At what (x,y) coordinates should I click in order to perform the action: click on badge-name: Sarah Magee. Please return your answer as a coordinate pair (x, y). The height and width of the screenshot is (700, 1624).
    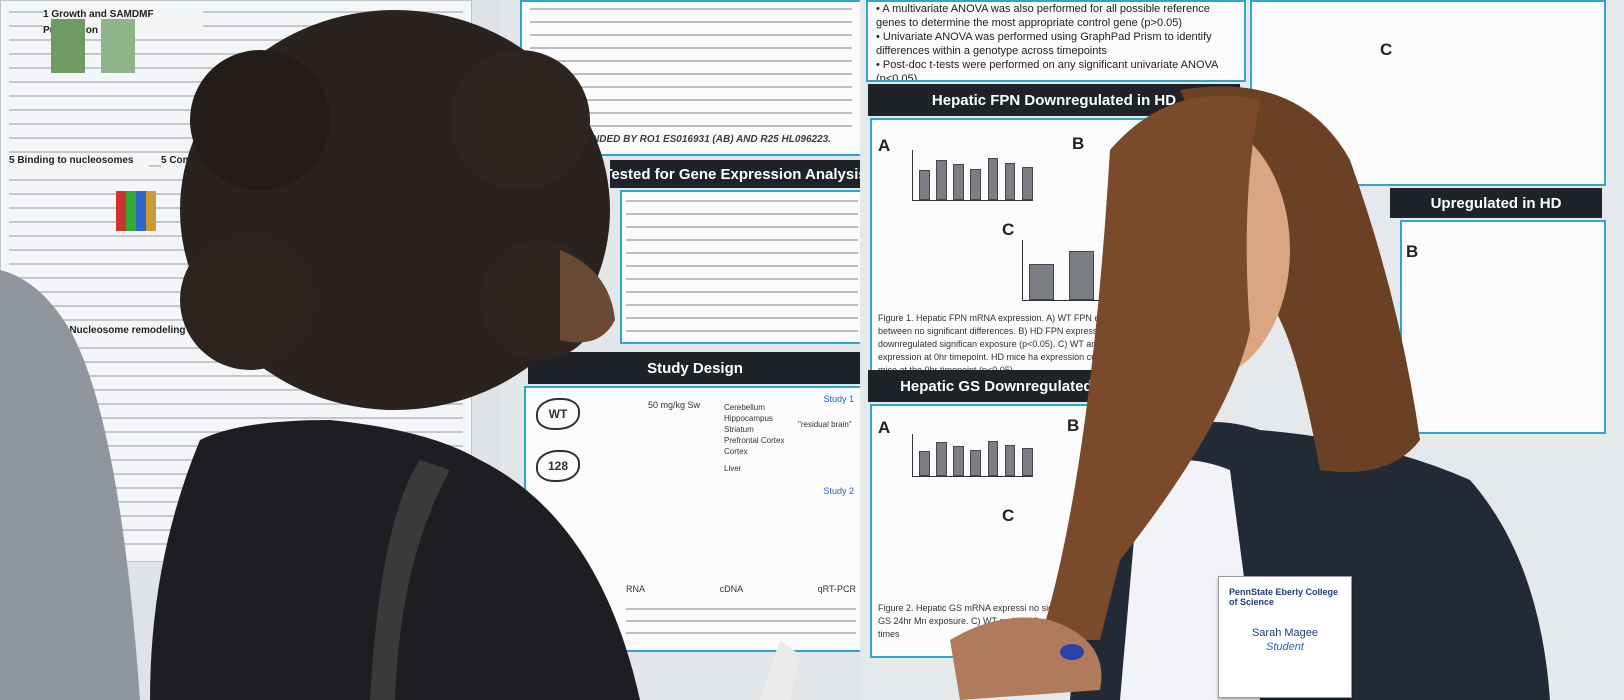
    Looking at the image, I should click on (1285, 633).